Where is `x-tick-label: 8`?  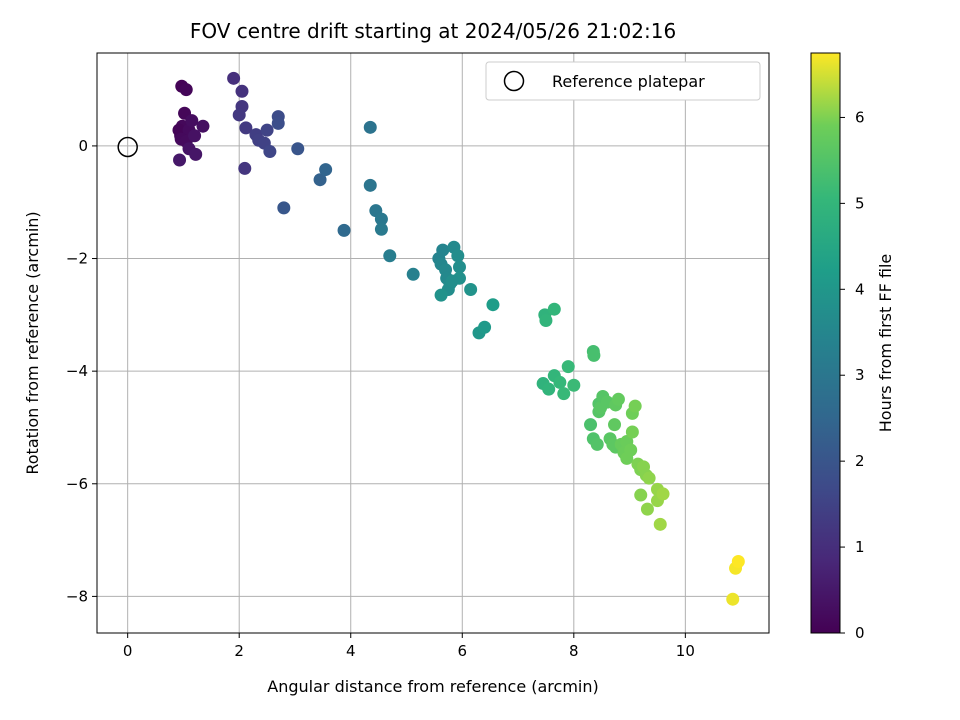 x-tick-label: 8 is located at coordinates (574, 651).